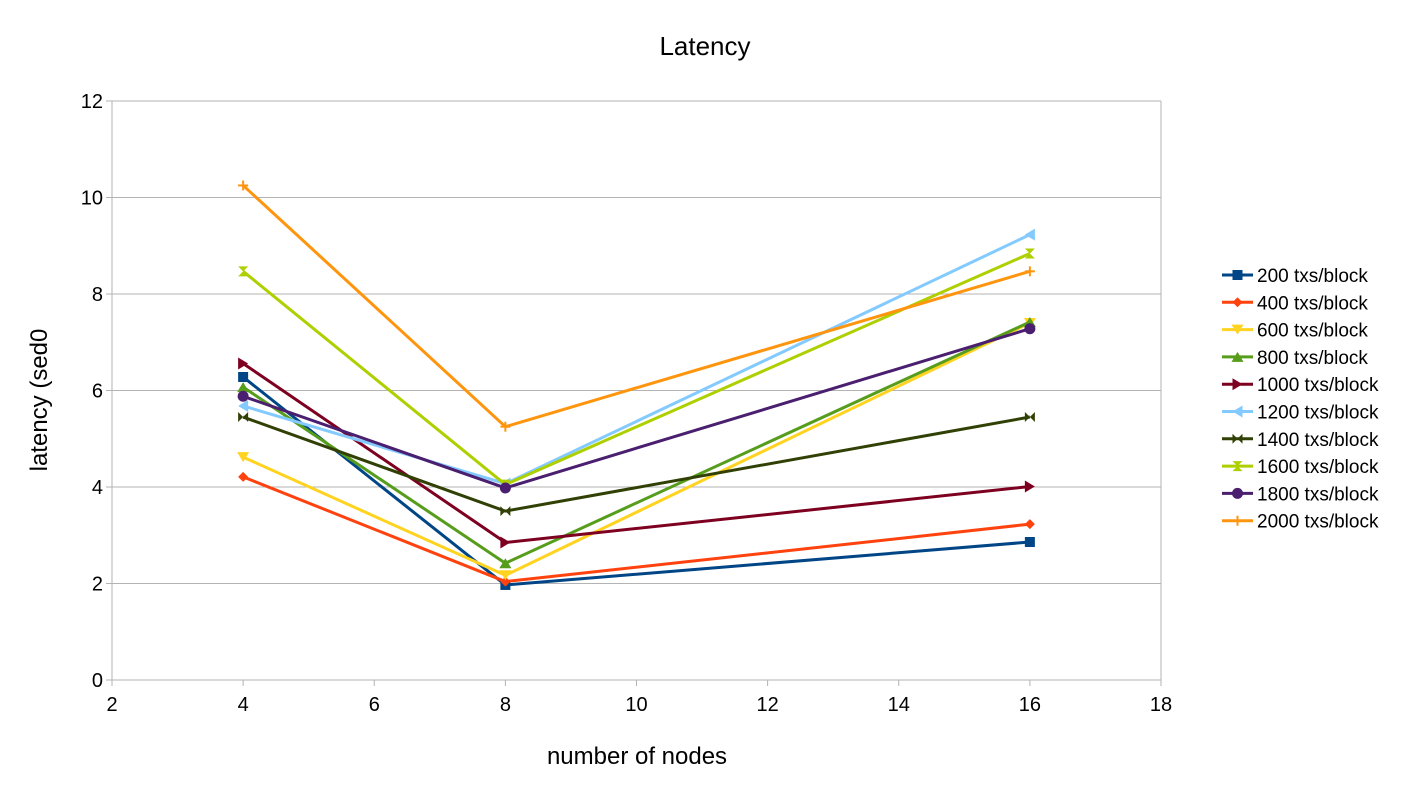 The width and height of the screenshot is (1413, 795). I want to click on x-tick-label: 8, so click(505, 705).